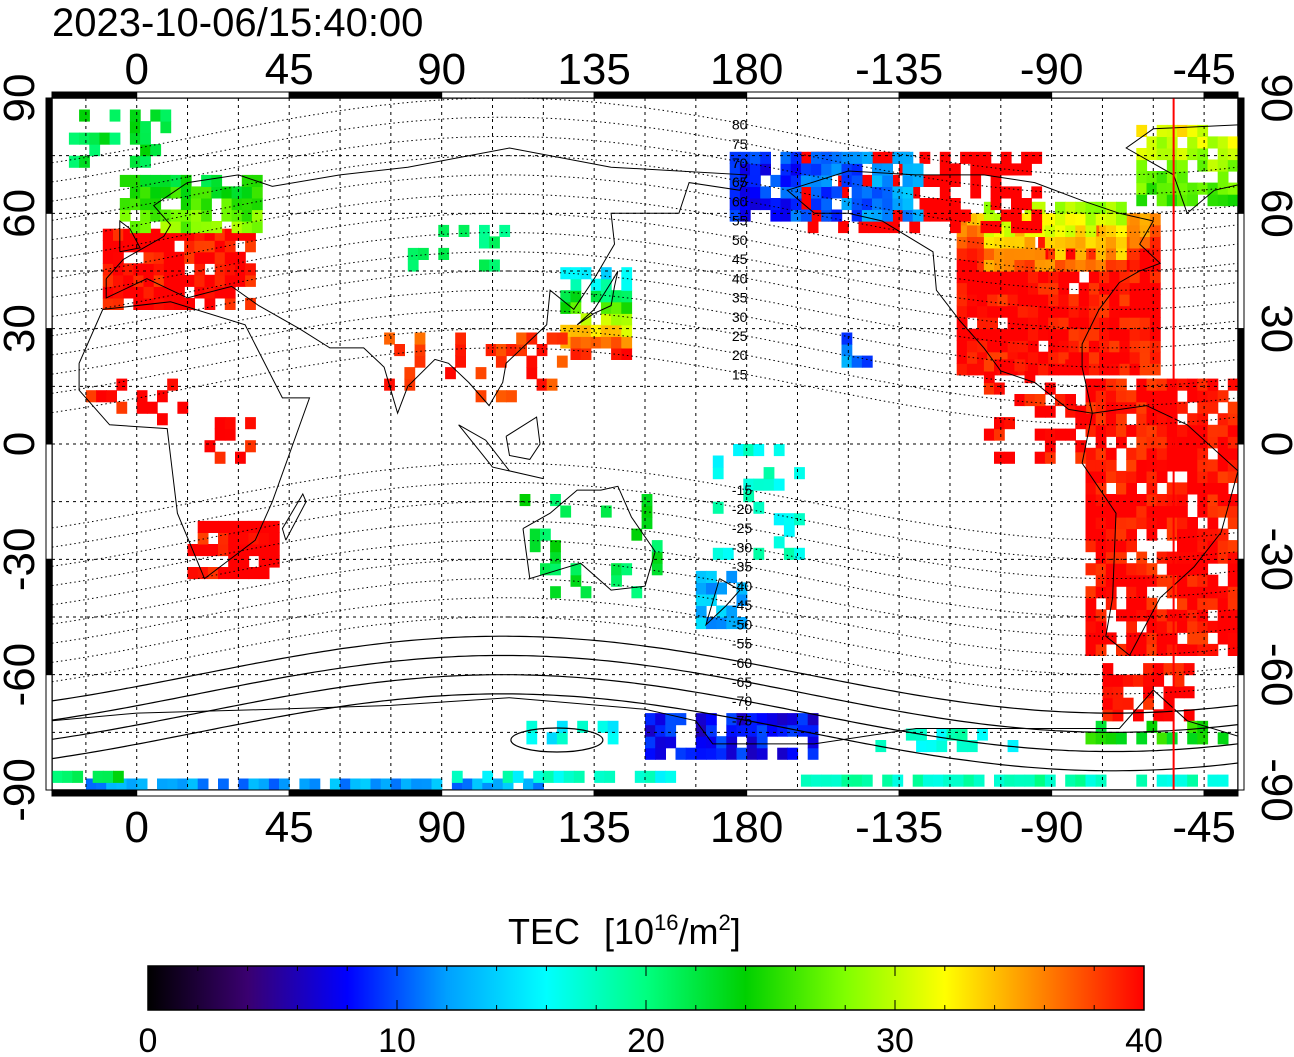  Describe the element at coordinates (1241, 271) in the screenshot. I see `right-scale-segment` at that location.